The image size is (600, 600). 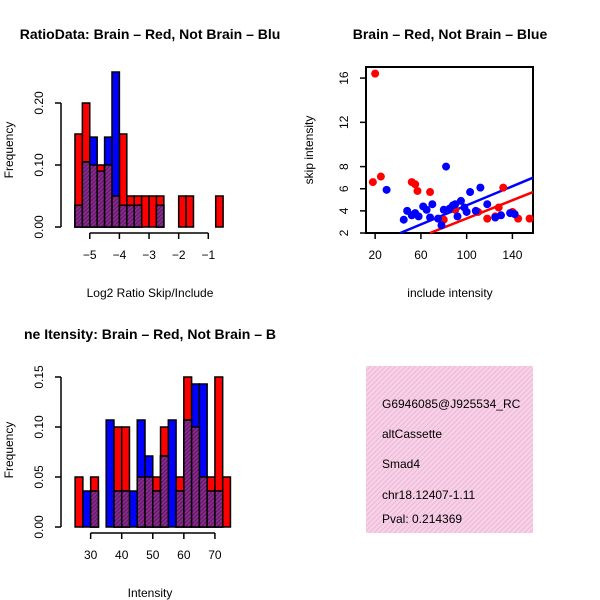 What do you see at coordinates (150, 34) in the screenshot?
I see `ratio-chart-title: RatioData: Brain – Red, Not Brain – Blu` at bounding box center [150, 34].